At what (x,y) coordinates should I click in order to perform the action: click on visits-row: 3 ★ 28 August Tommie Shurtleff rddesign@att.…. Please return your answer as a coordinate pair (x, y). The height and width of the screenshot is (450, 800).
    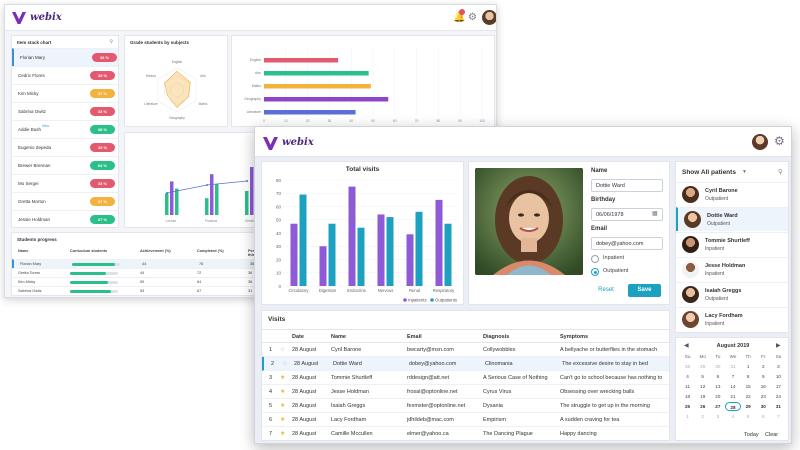
    Looking at the image, I should click on (465, 378).